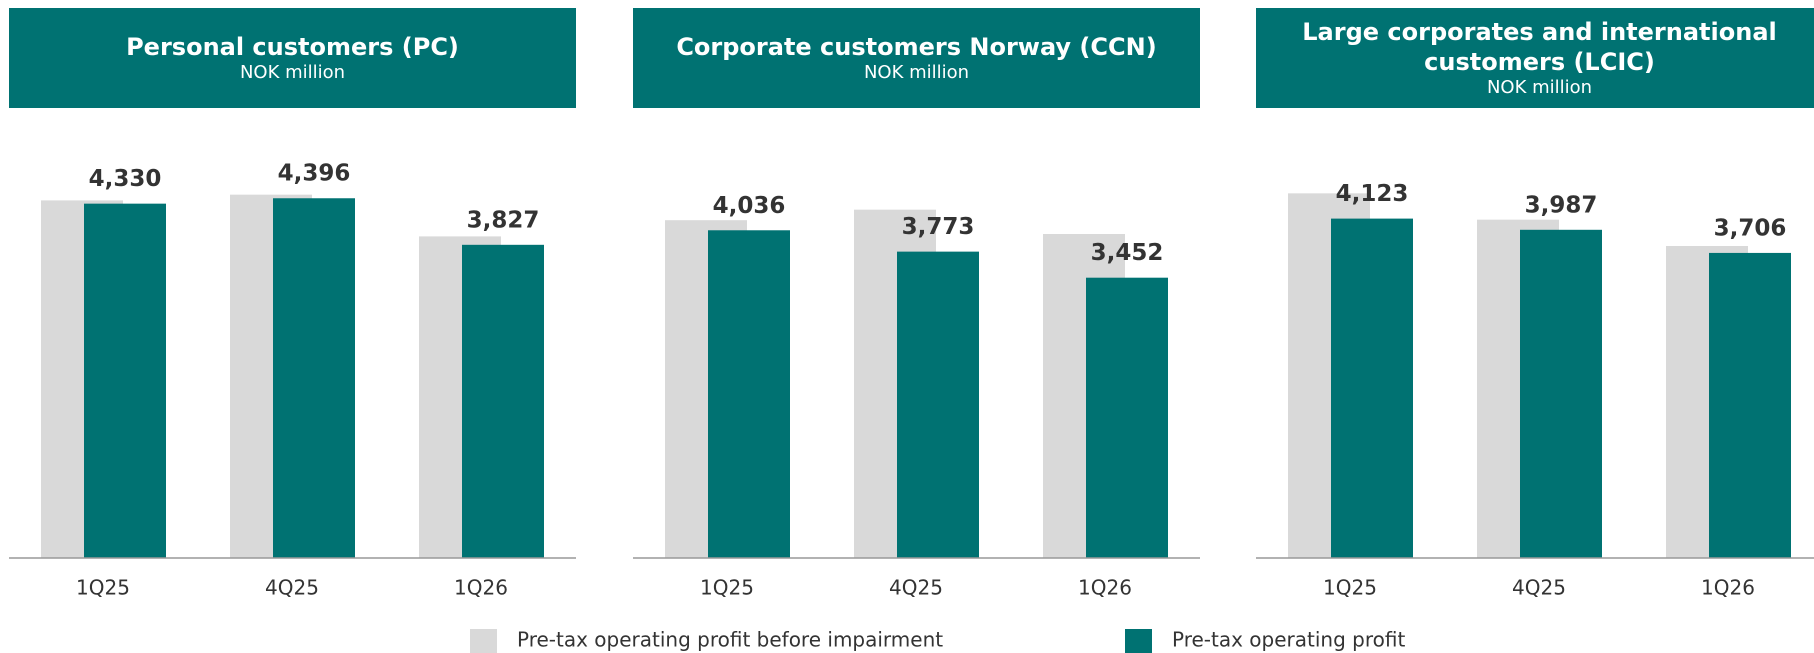  I want to click on panel-header: Personal customers (PC) NOK million, so click(292, 58).